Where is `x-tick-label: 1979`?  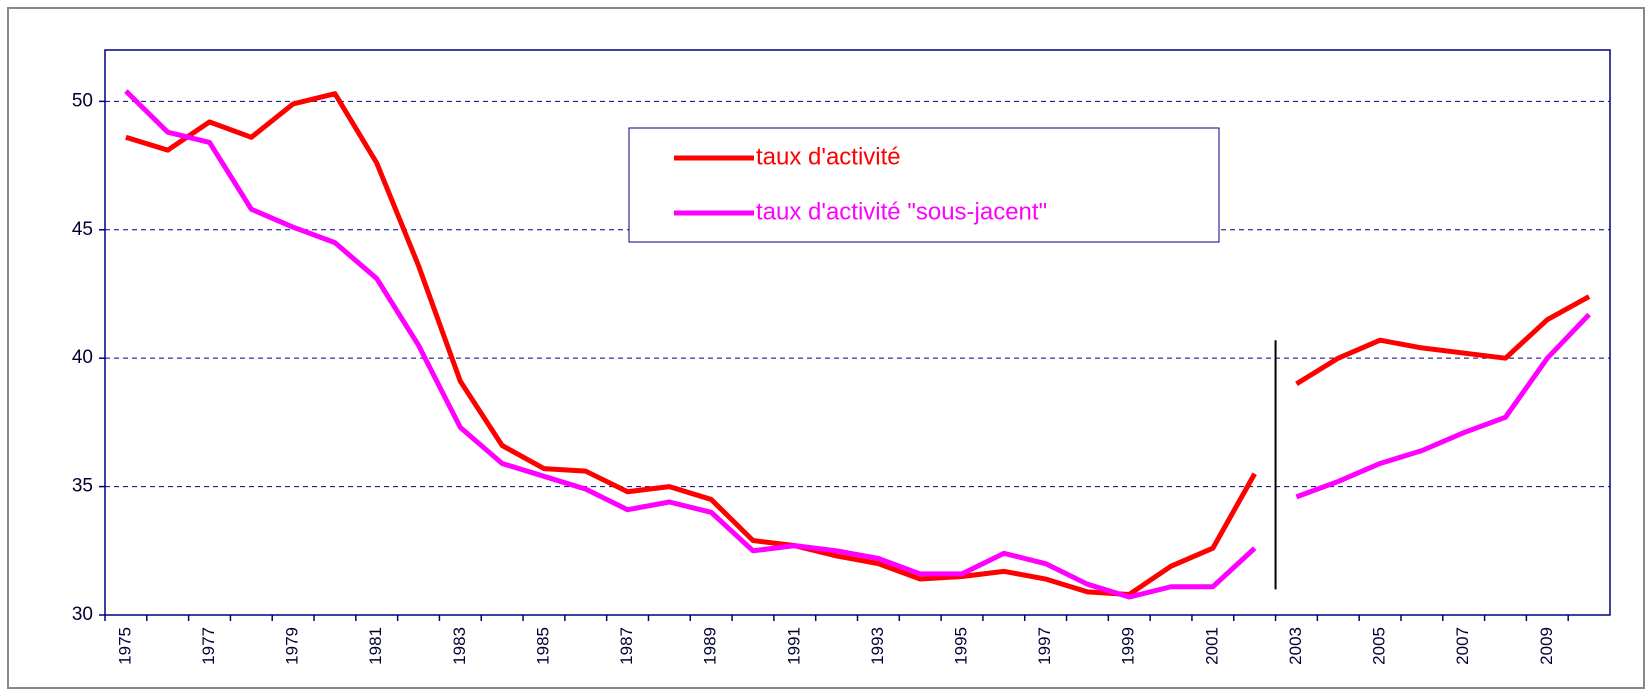 x-tick-label: 1979 is located at coordinates (292, 646).